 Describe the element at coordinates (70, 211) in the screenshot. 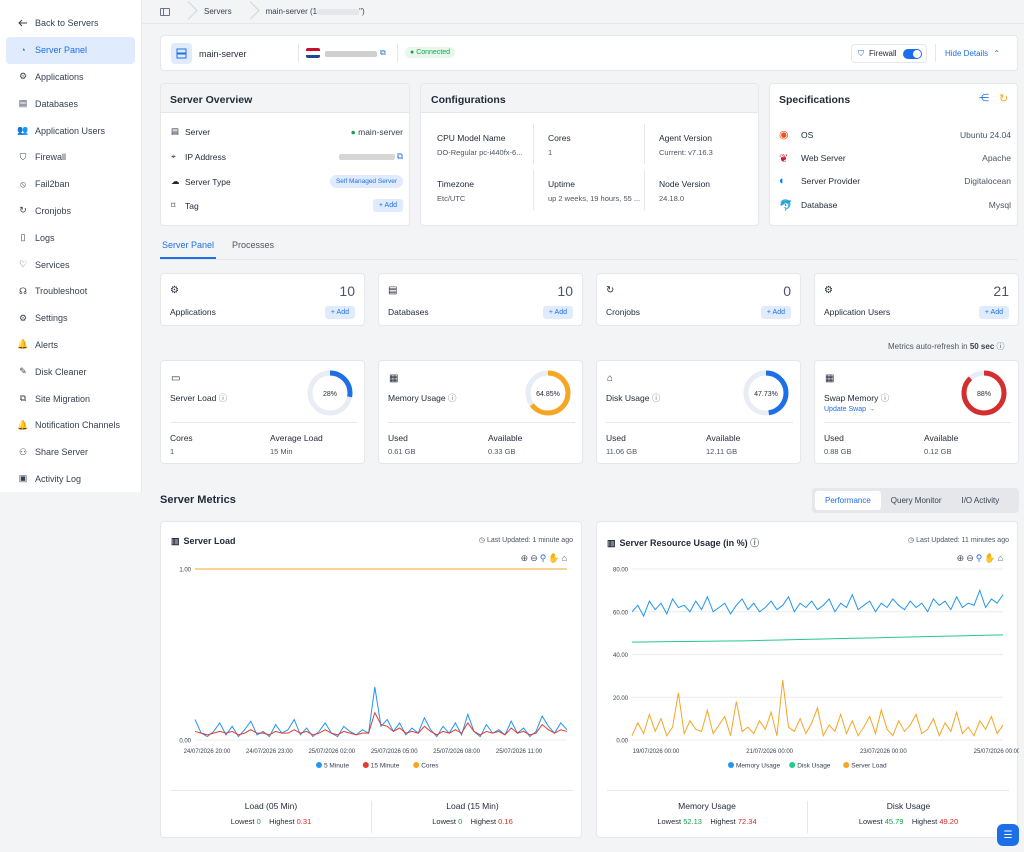

I see `sidebar-item-cronjobs: ↻ Cronjobs` at that location.